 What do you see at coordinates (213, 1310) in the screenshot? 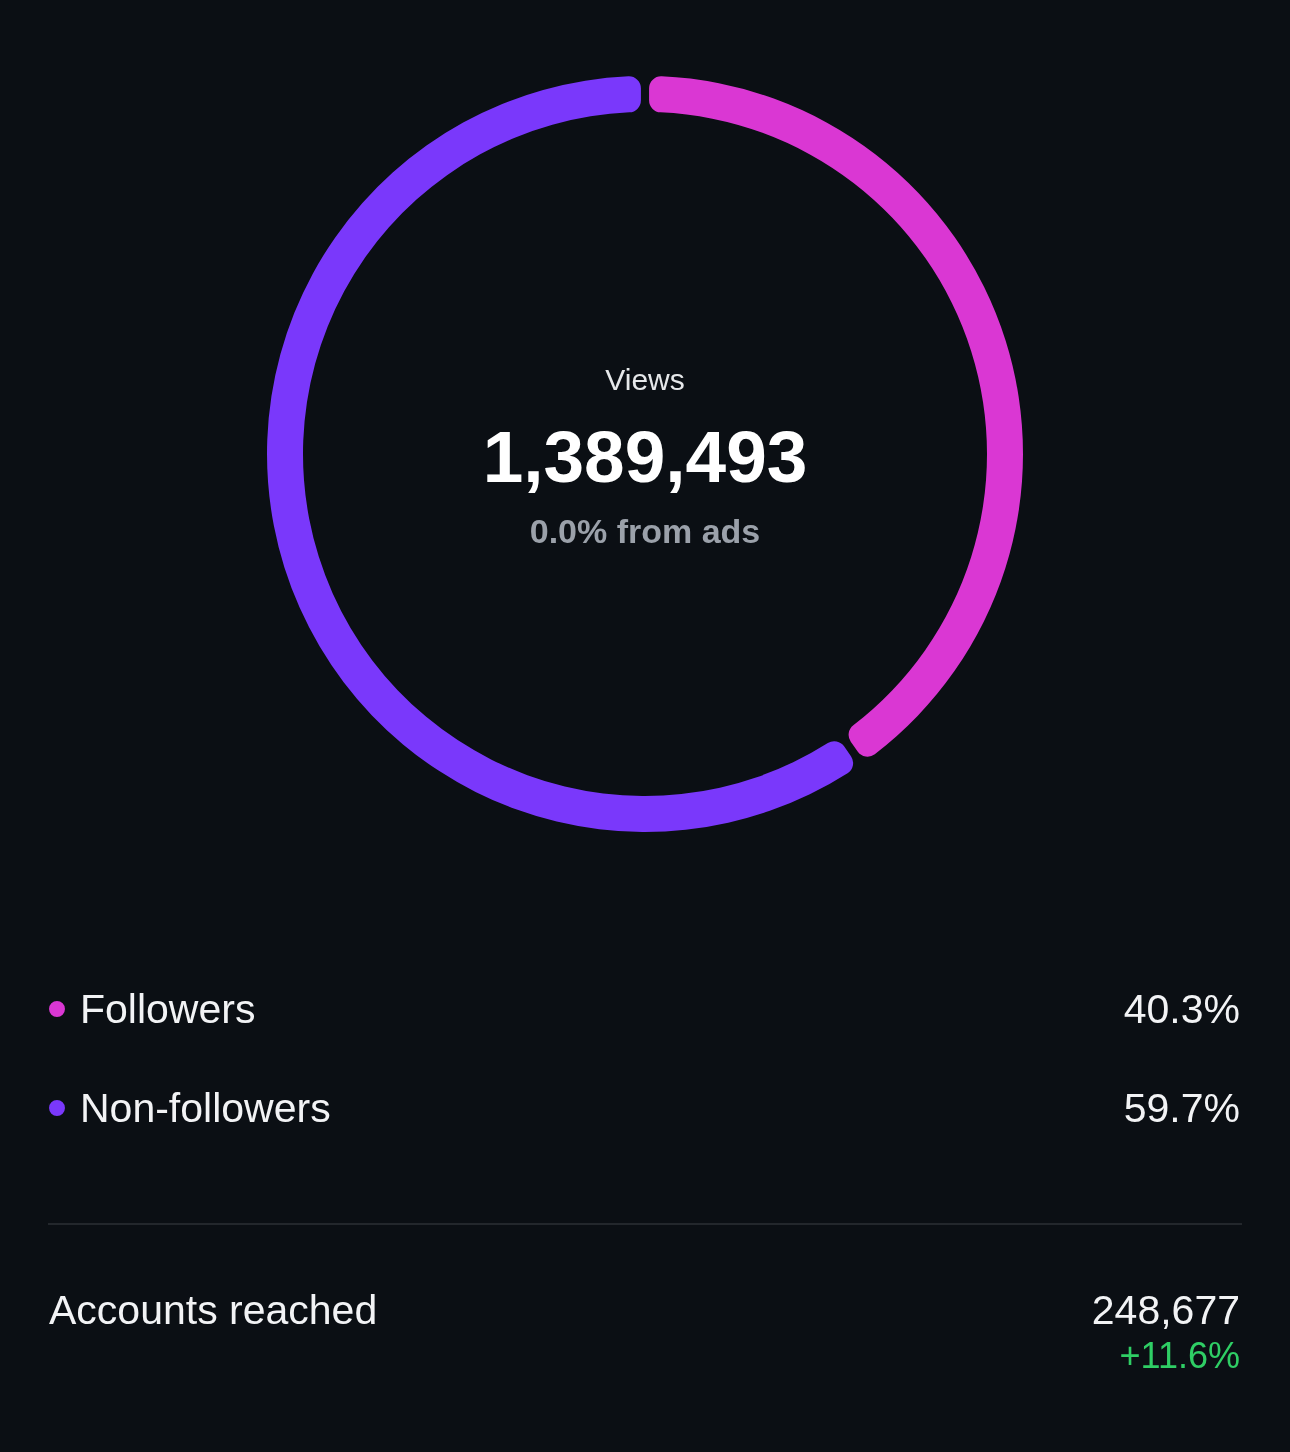
I see `text: Accounts reached` at bounding box center [213, 1310].